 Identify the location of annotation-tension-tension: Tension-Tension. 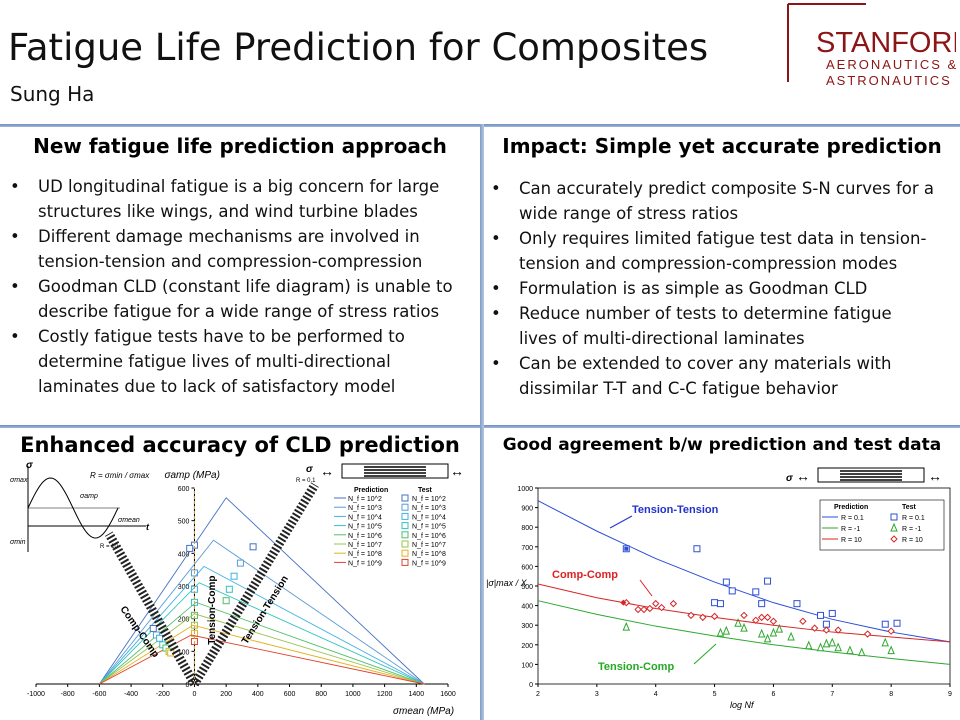
(675, 510).